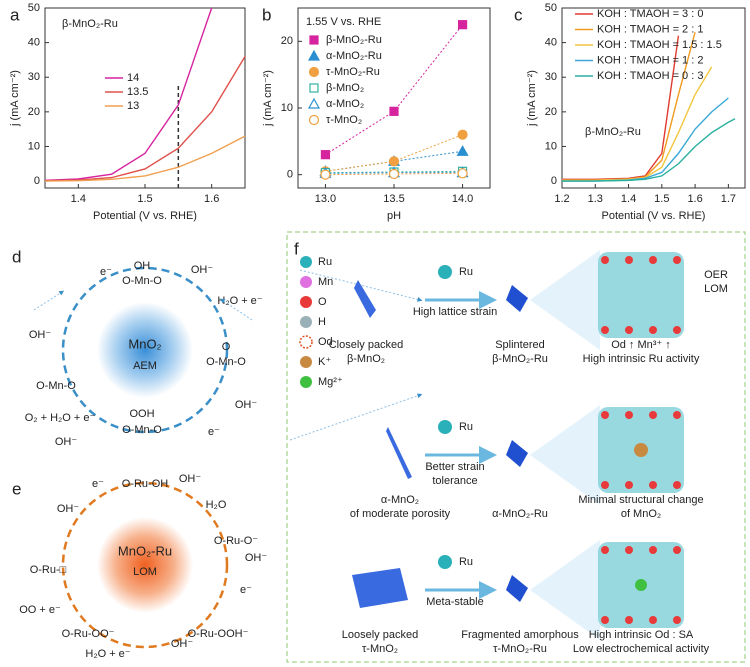 This screenshot has width=750, height=667. I want to click on label: MnO₂-Ru, so click(145, 550).